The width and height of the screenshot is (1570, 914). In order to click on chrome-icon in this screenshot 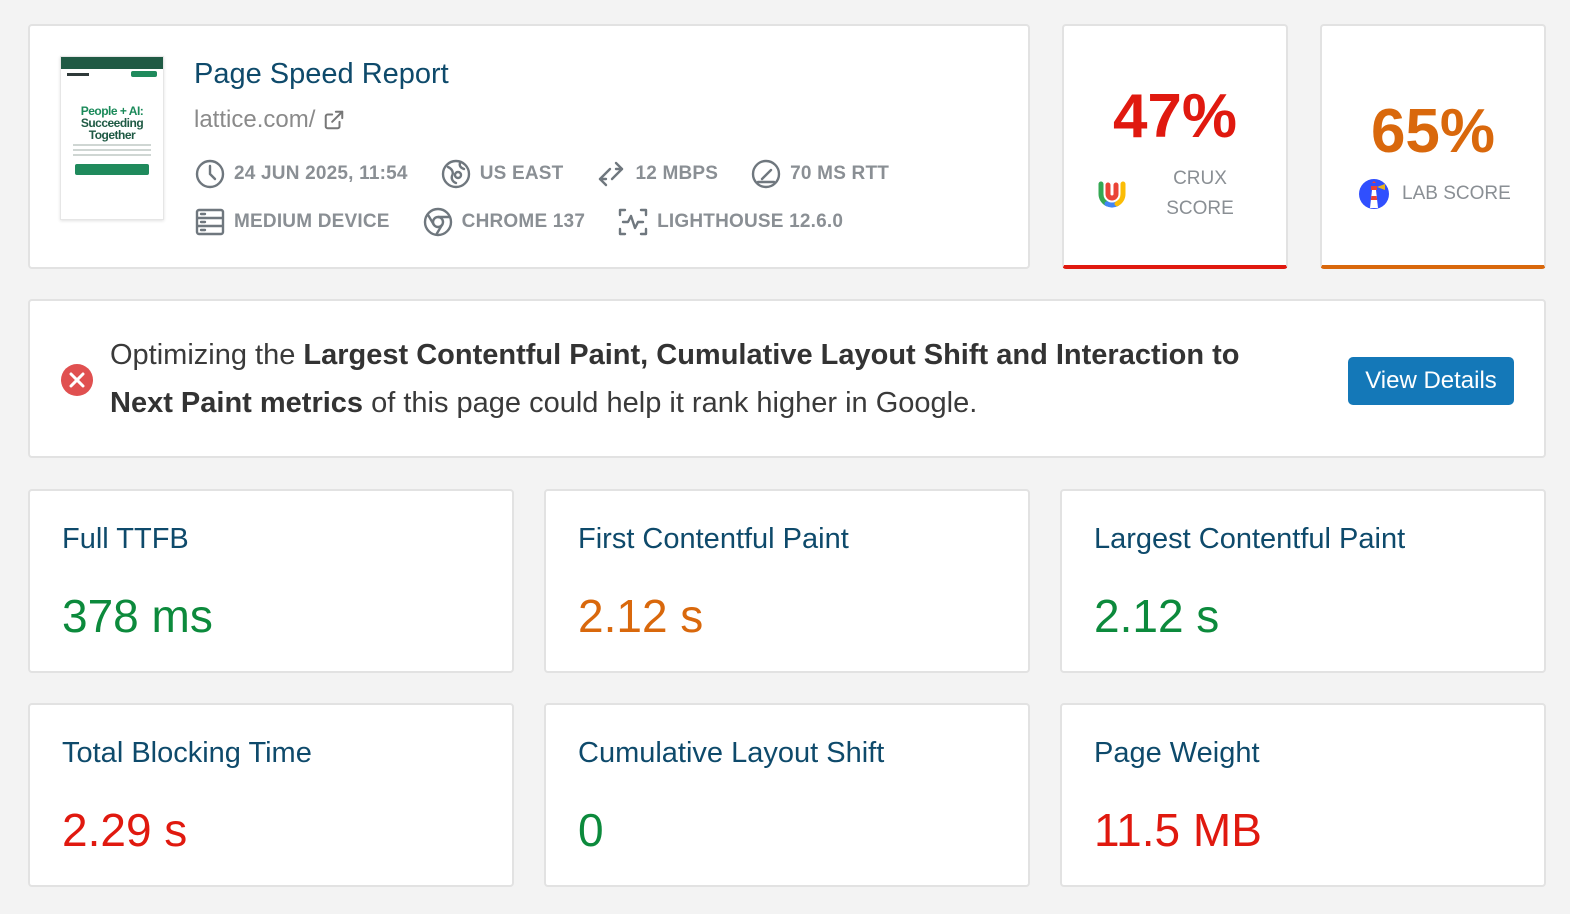, I will do `click(437, 222)`.